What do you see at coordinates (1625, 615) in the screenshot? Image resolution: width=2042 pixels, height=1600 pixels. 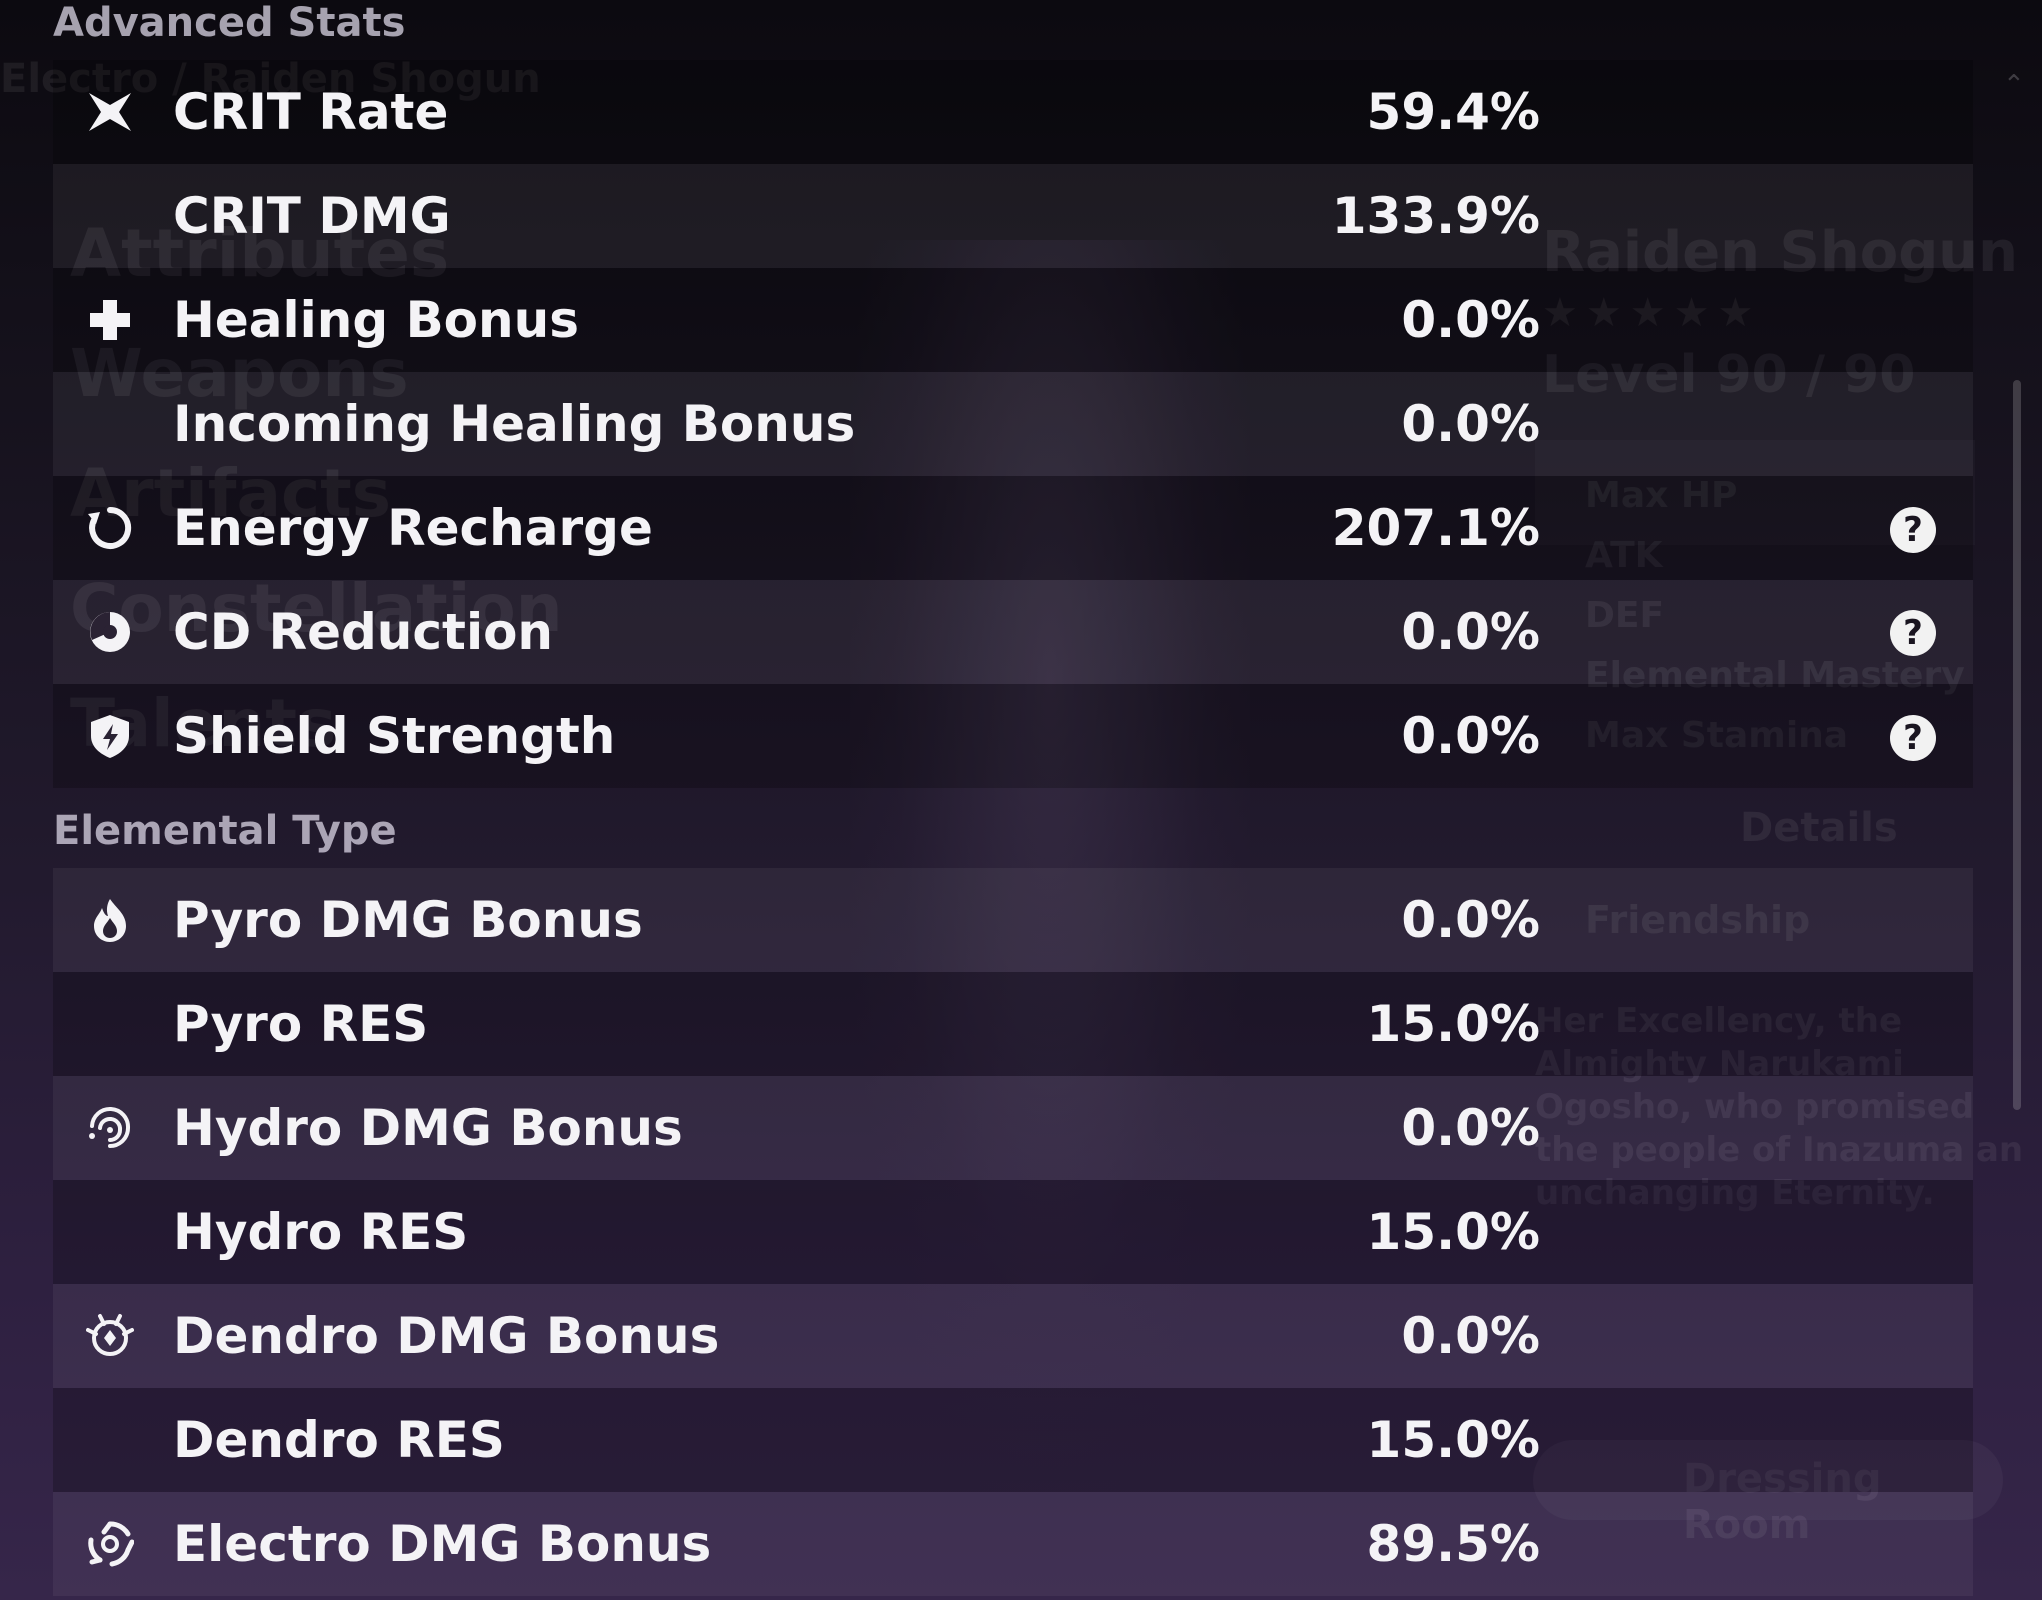 I see `attr-def: DEF` at bounding box center [1625, 615].